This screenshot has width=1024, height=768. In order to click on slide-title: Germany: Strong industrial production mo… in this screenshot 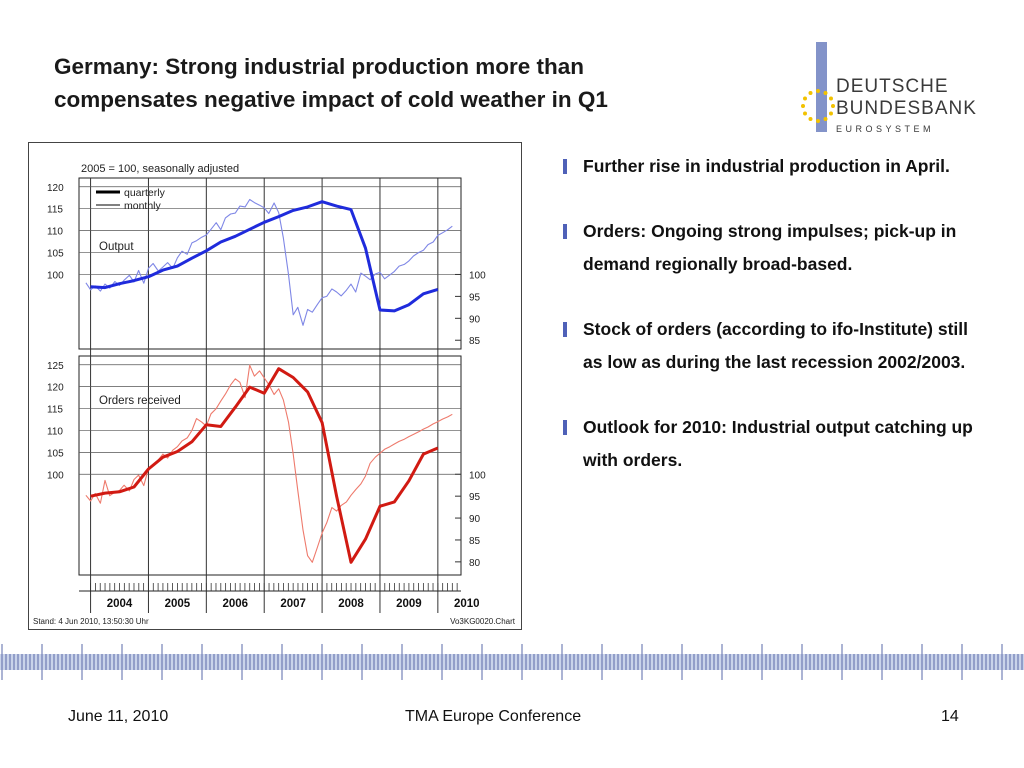, I will do `click(414, 83)`.